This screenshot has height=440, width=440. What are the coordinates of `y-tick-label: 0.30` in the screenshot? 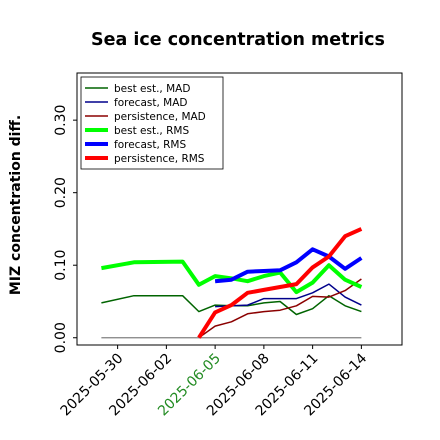 It's located at (61, 120).